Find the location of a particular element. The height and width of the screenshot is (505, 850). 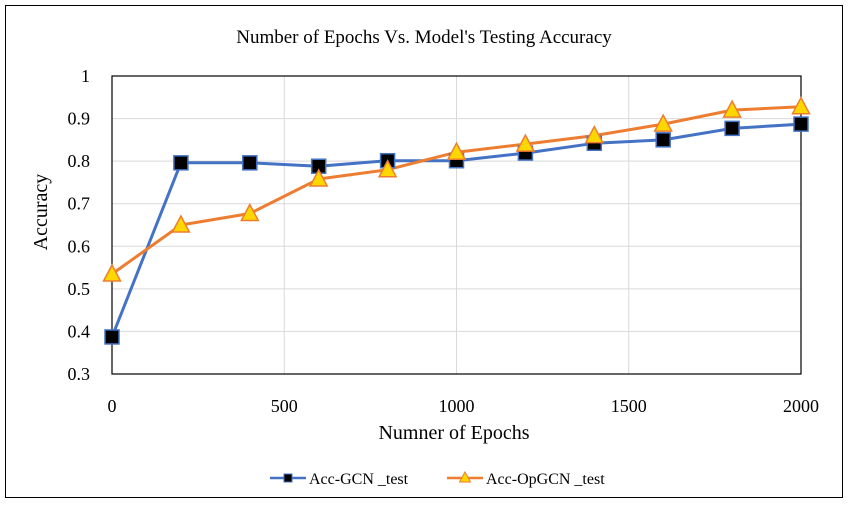

y-tick-label: 0.8 is located at coordinates (79, 161).